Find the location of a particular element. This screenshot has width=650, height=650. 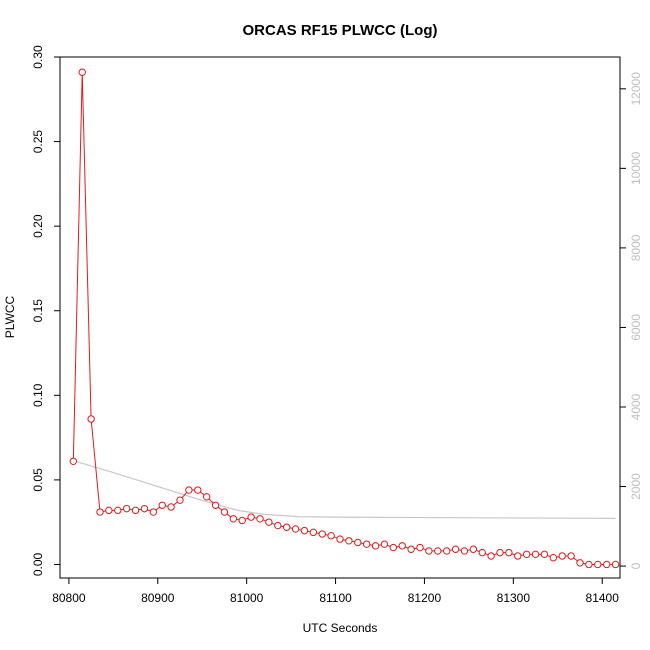

y-tick-label: 0.15 is located at coordinates (38, 311).